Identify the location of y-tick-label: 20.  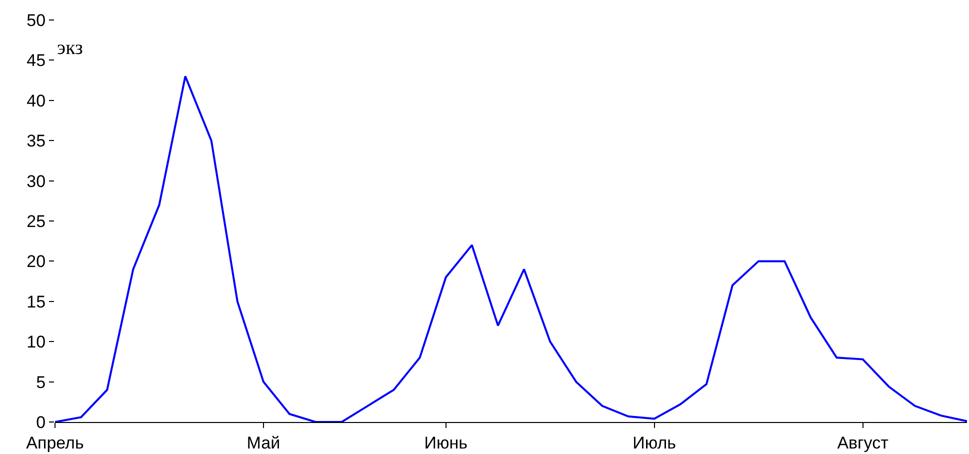
(36, 262).